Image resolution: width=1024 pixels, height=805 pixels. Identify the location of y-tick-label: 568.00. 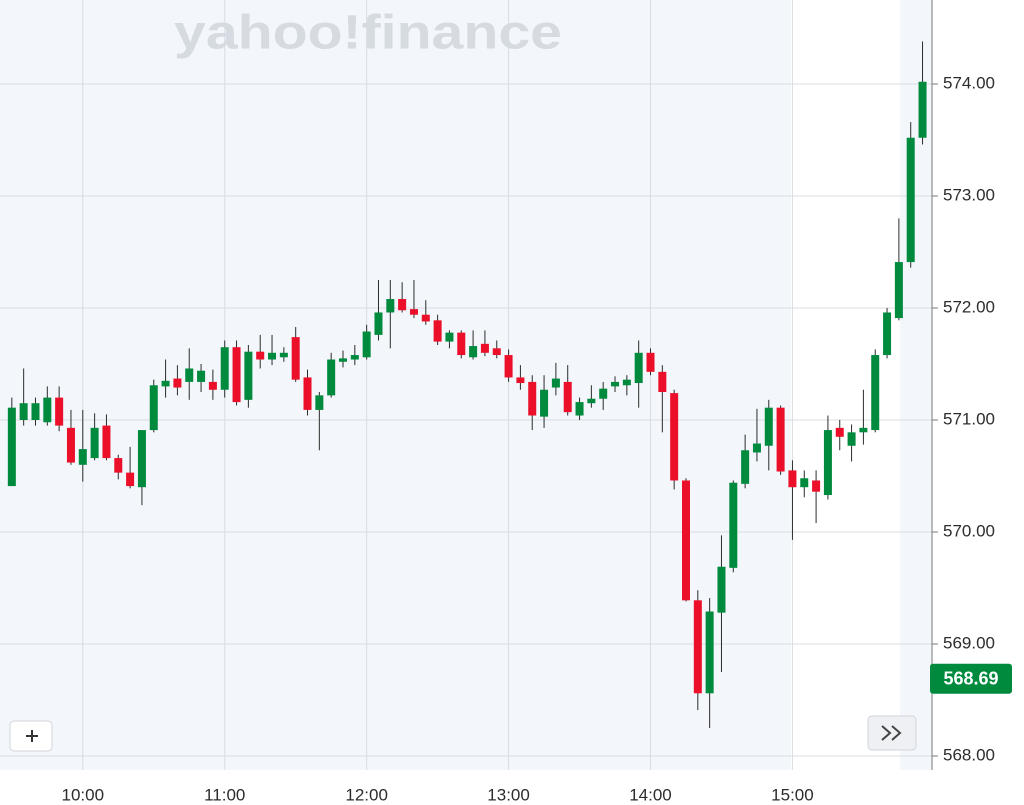
(969, 754).